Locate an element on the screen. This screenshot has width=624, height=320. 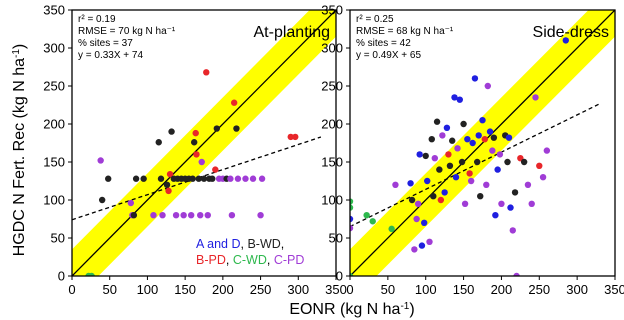
stat-line: RMSE = 70 kg N ha⁻¹ is located at coordinates (127, 31).